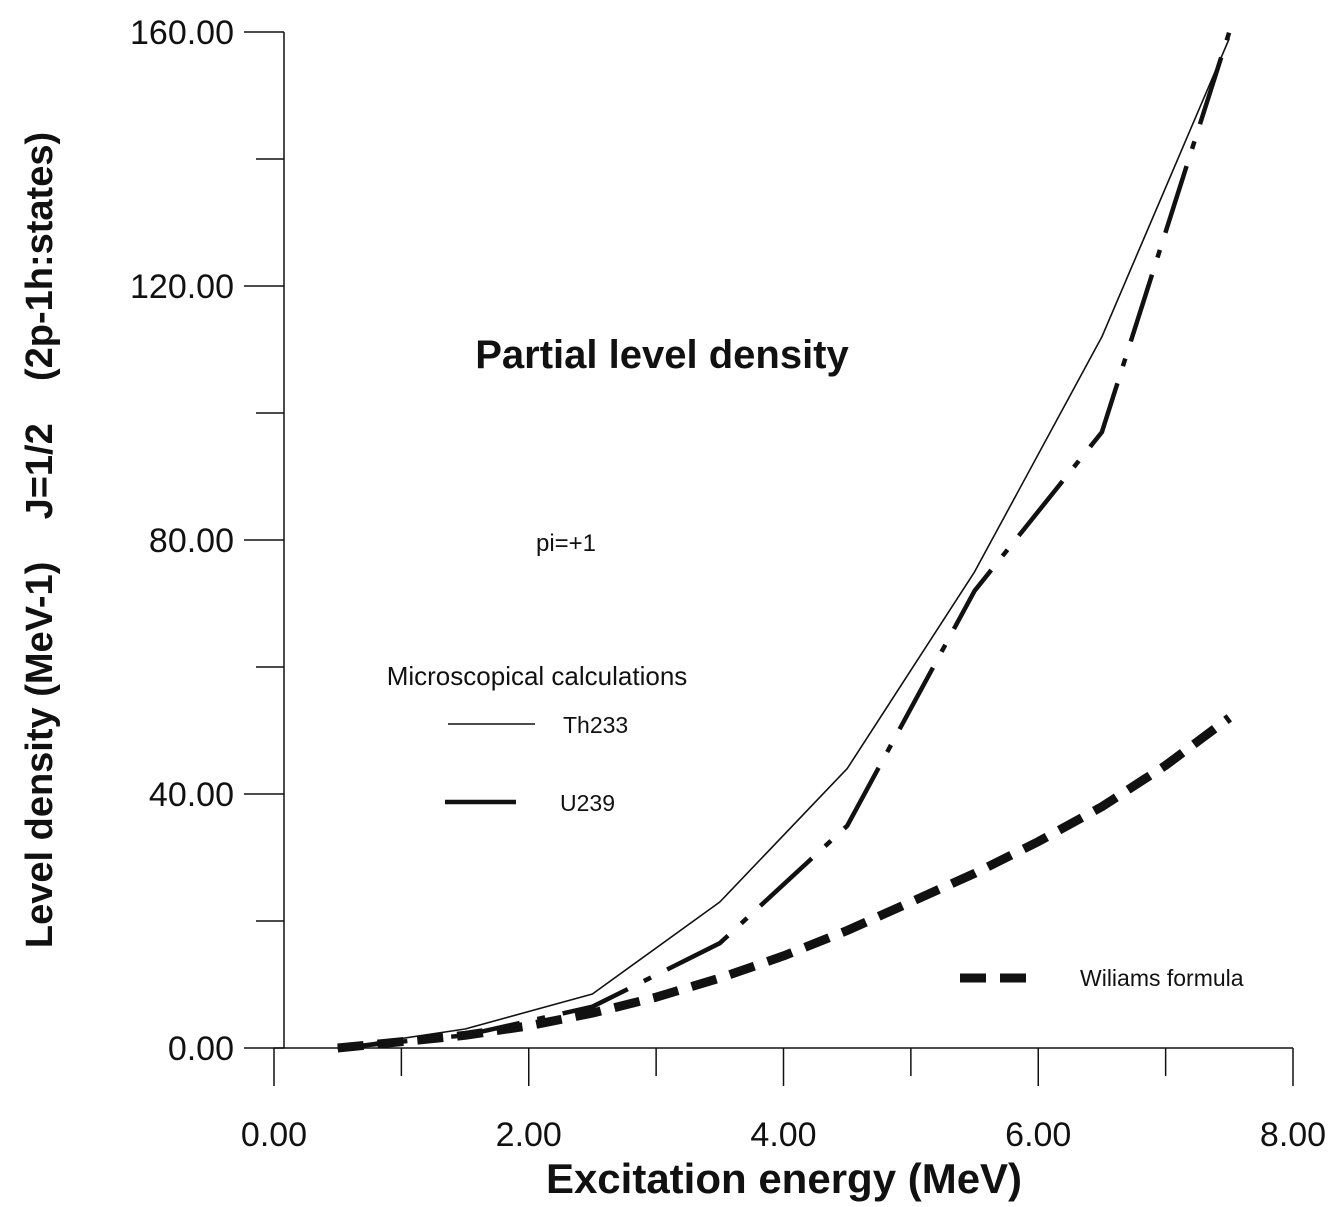  What do you see at coordinates (182, 287) in the screenshot?
I see `y-tick-label: 120.00` at bounding box center [182, 287].